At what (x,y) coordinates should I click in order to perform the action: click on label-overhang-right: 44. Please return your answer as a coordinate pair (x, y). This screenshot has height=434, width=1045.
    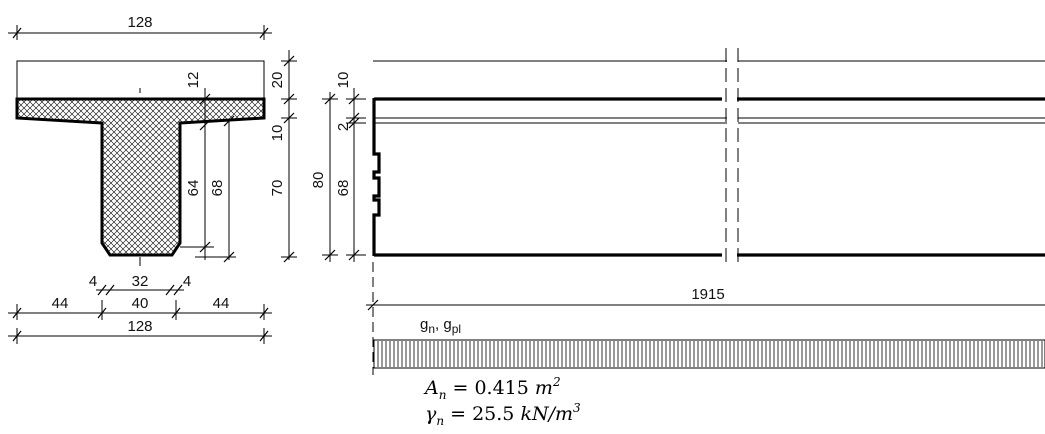
    Looking at the image, I should click on (221, 303).